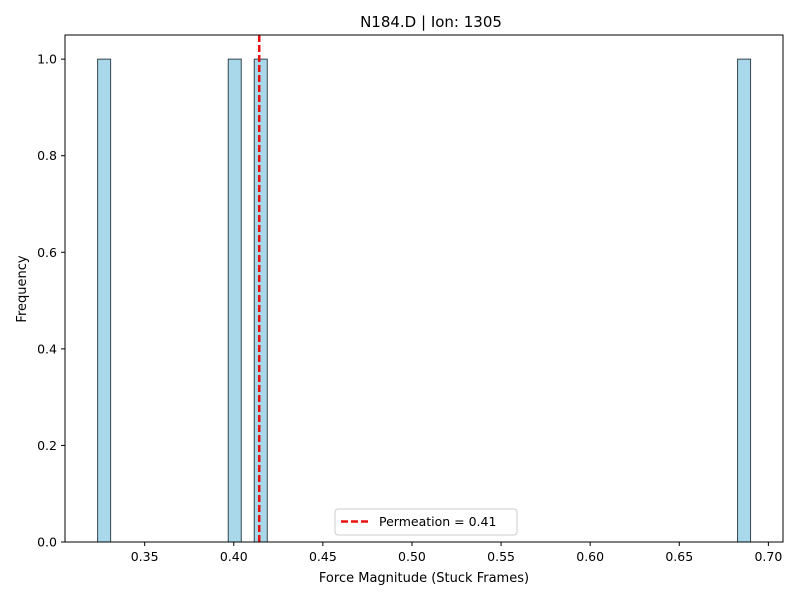  What do you see at coordinates (412, 556) in the screenshot?
I see `x-tick-label: 0.50` at bounding box center [412, 556].